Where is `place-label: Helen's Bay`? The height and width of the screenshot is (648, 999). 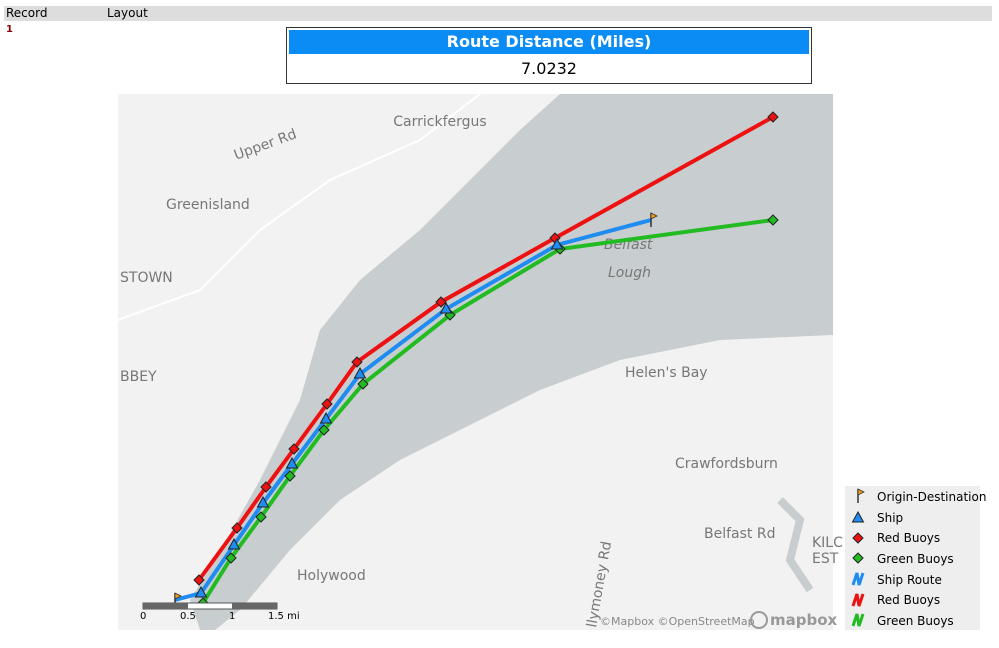
place-label: Helen's Bay is located at coordinates (666, 373).